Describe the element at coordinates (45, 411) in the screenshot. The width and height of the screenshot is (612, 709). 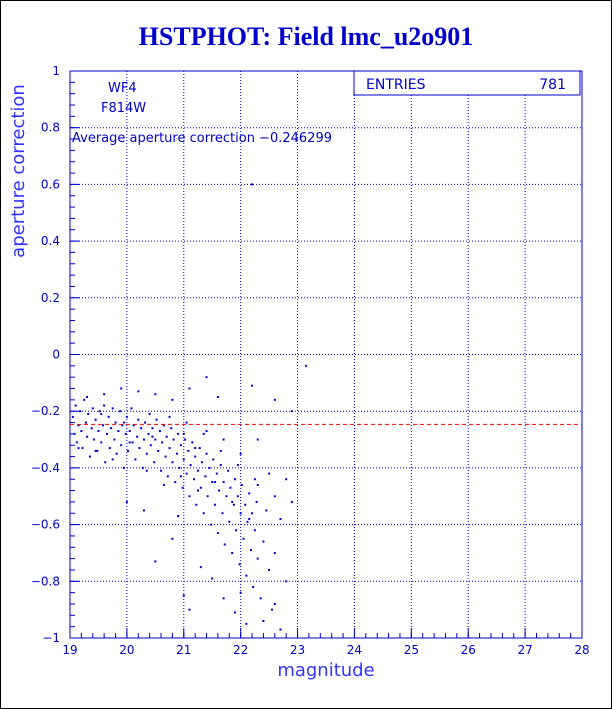
I see `y-tick-label: −0.2` at that location.